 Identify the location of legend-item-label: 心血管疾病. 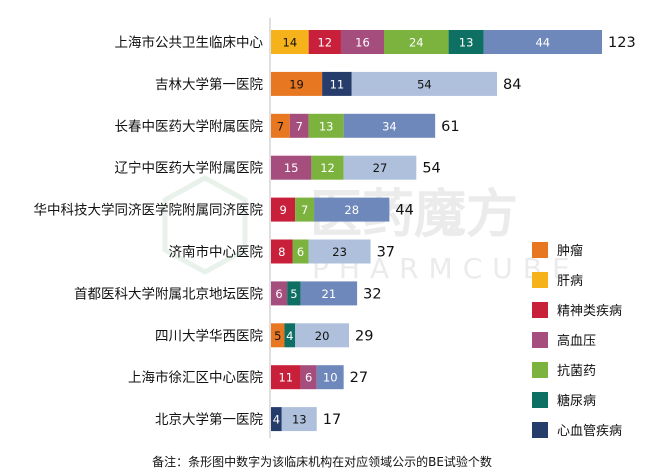
(589, 431).